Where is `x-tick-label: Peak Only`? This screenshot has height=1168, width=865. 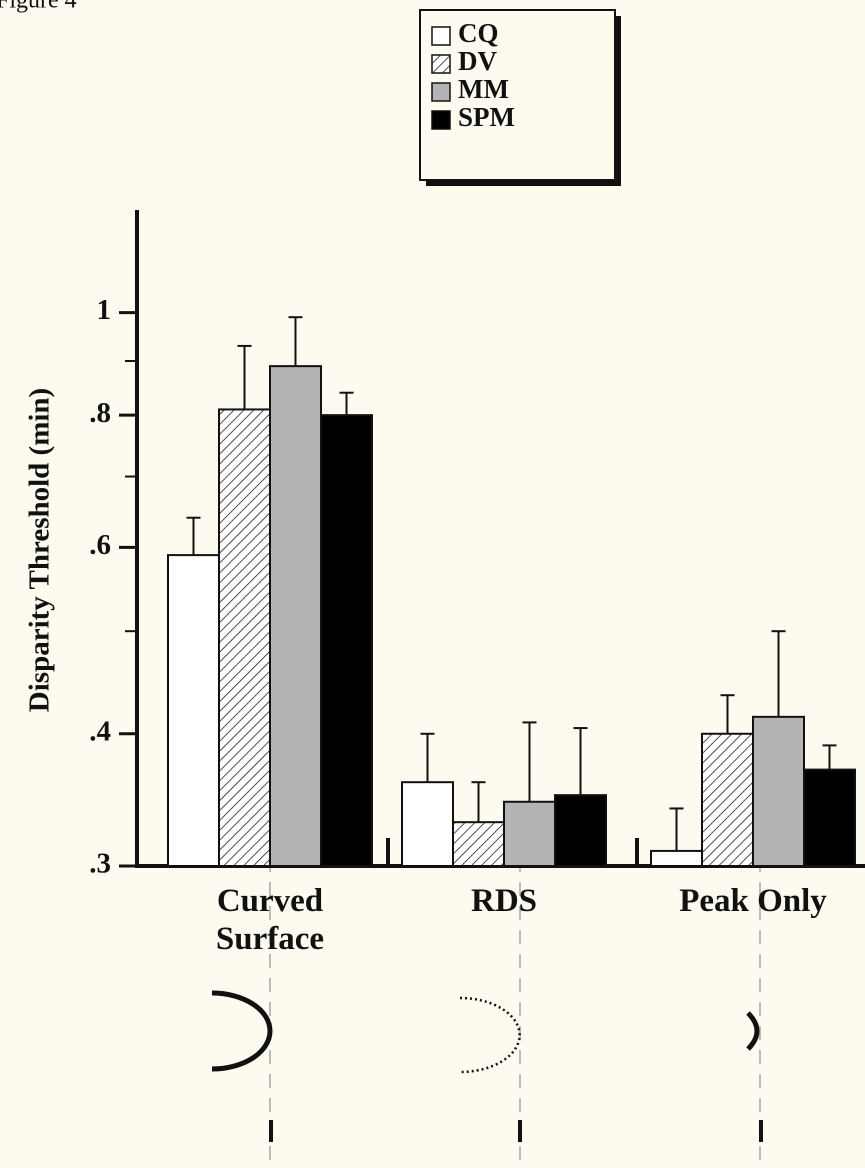
x-tick-label: Peak Only is located at coordinates (753, 901).